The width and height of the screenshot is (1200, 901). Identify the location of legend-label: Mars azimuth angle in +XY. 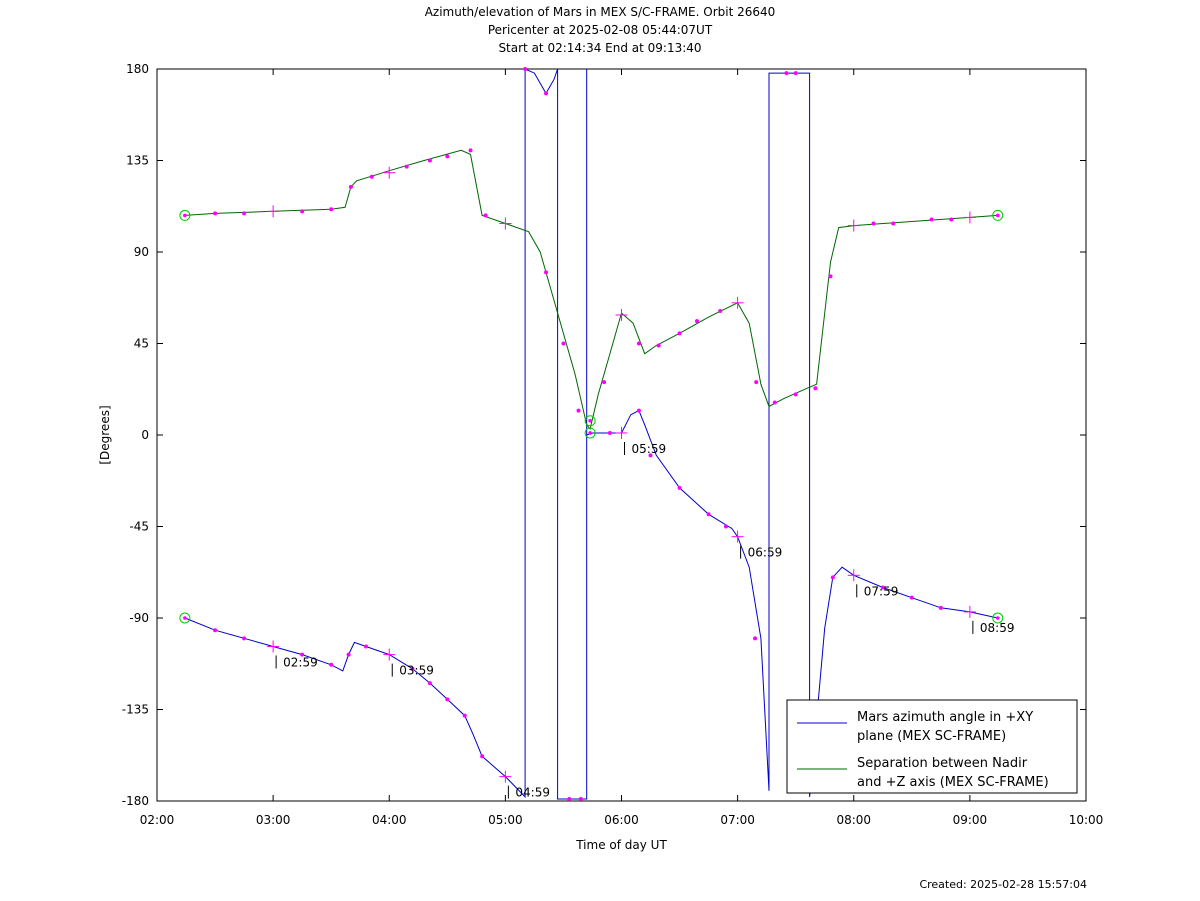
(945, 717).